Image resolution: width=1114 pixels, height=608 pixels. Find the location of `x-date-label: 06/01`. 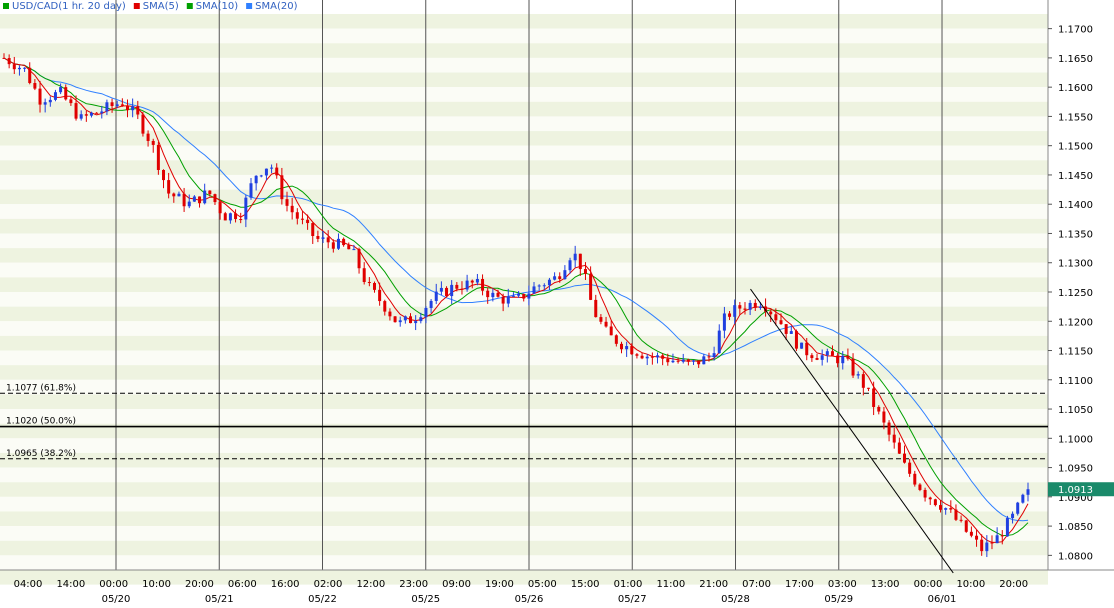

x-date-label: 06/01 is located at coordinates (942, 599).